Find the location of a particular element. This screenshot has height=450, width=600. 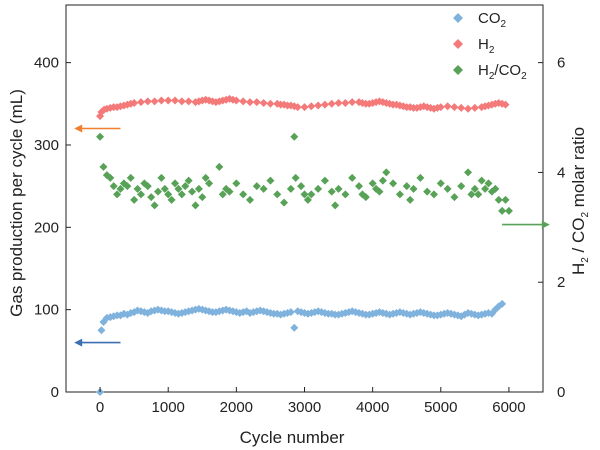

x-axis-ticks: 0 1000 2000 3000 4000 5000 6000 is located at coordinates (311, 401).